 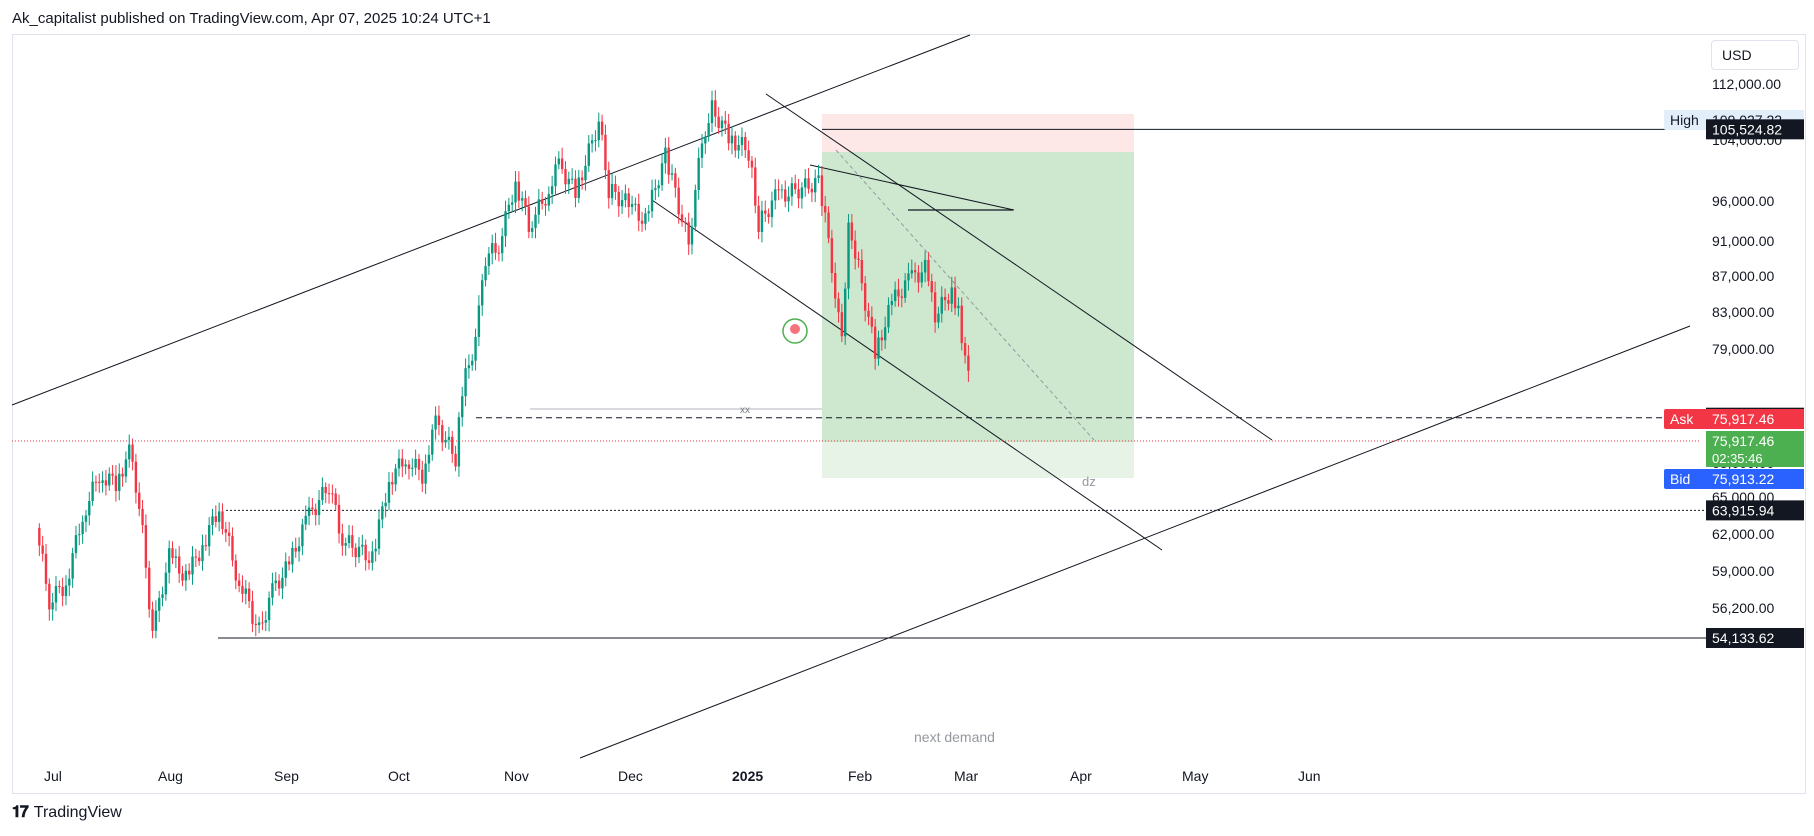 What do you see at coordinates (286, 776) in the screenshot?
I see `x-tick-label: Sep` at bounding box center [286, 776].